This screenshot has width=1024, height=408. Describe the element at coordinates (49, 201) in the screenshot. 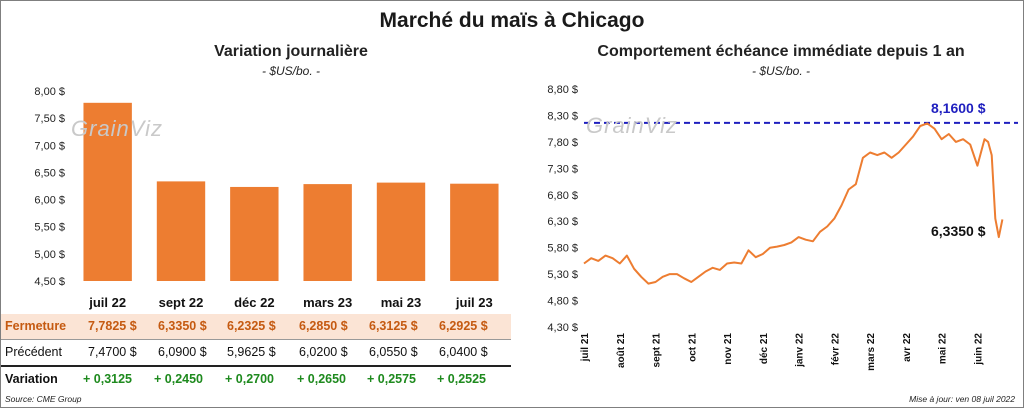

I see `y-tick-label: 6,00 $` at that location.